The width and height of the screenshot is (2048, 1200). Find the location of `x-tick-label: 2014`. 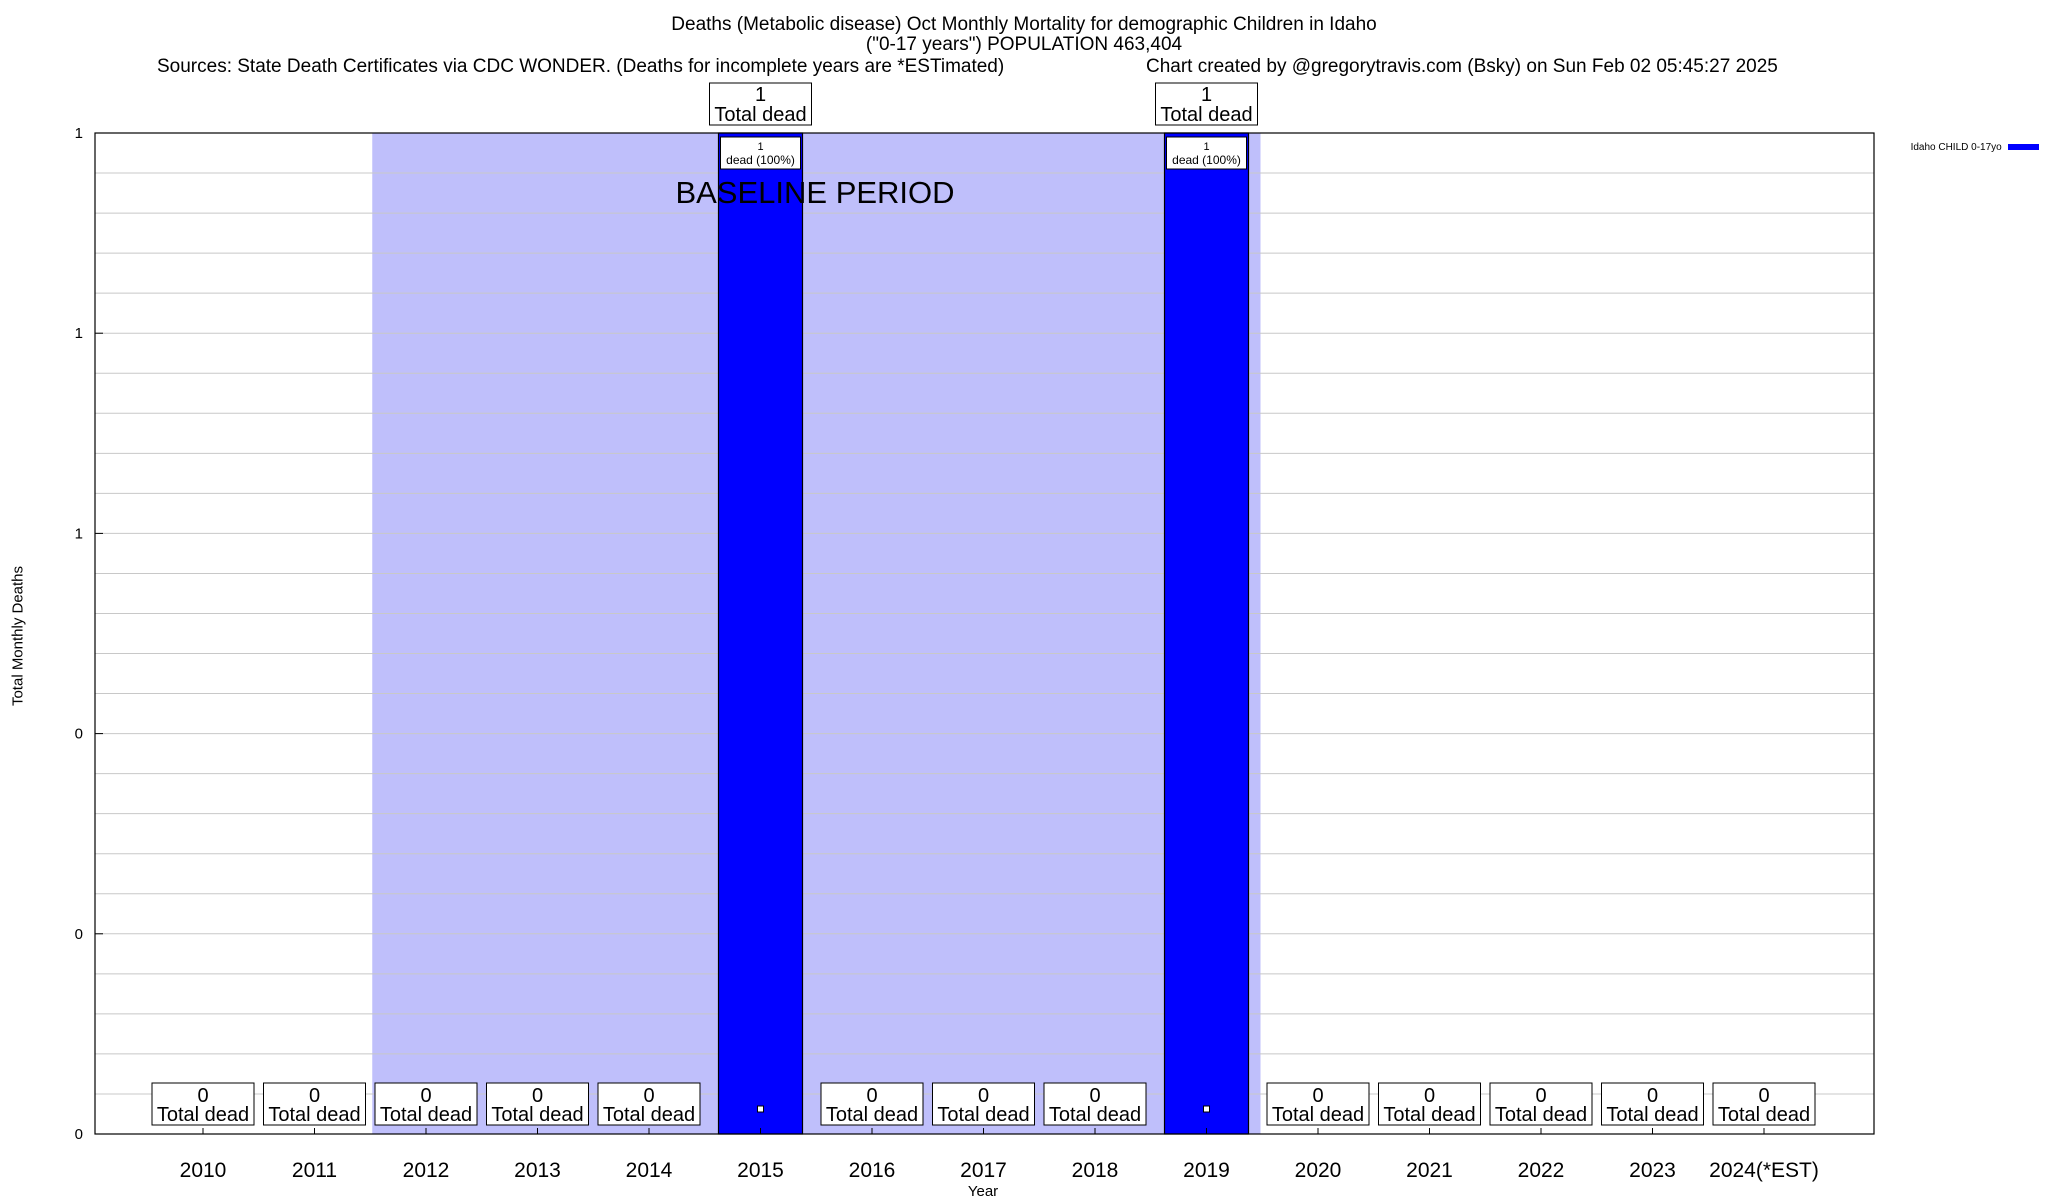

x-tick-label: 2014 is located at coordinates (649, 1170).